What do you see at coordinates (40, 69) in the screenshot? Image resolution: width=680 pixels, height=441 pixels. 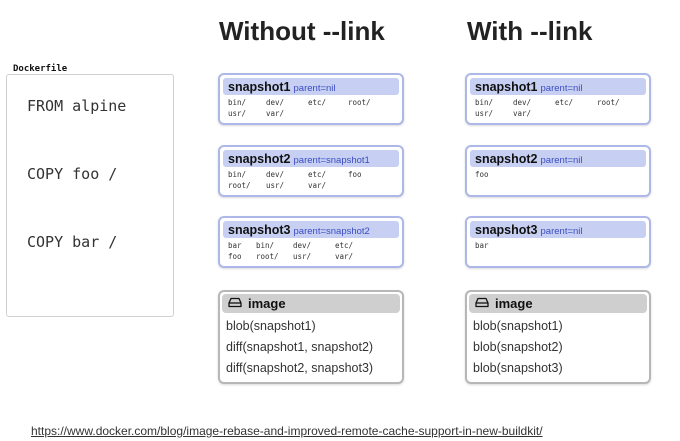 I see `dockerfile-label: Dockerfile` at bounding box center [40, 69].